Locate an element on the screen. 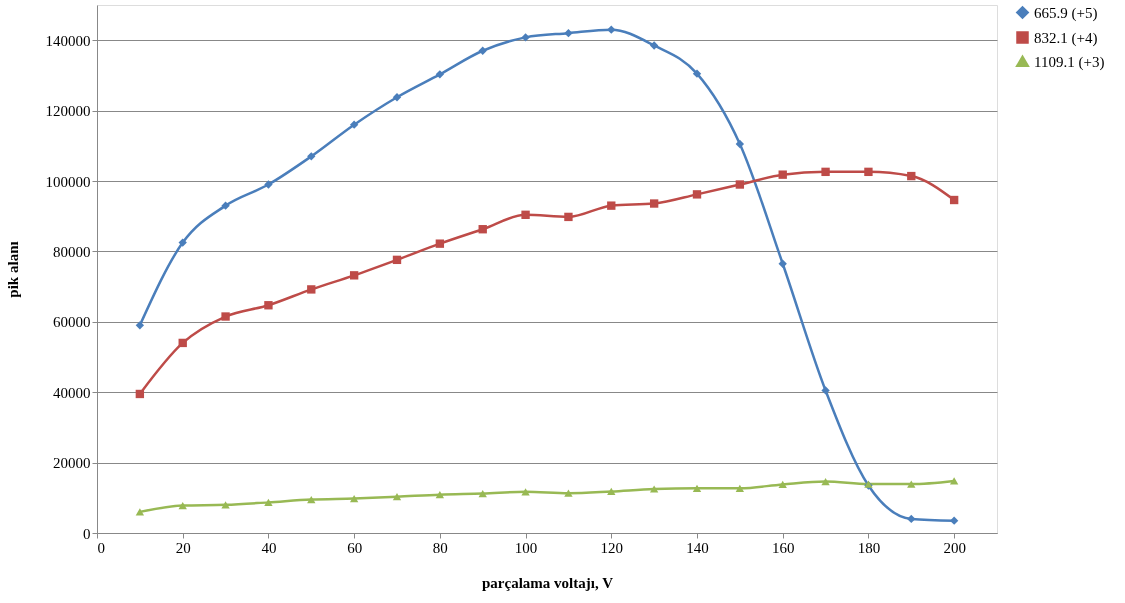 This screenshot has height=603, width=1125. legend-label: 665.9 (+5) is located at coordinates (1066, 13).